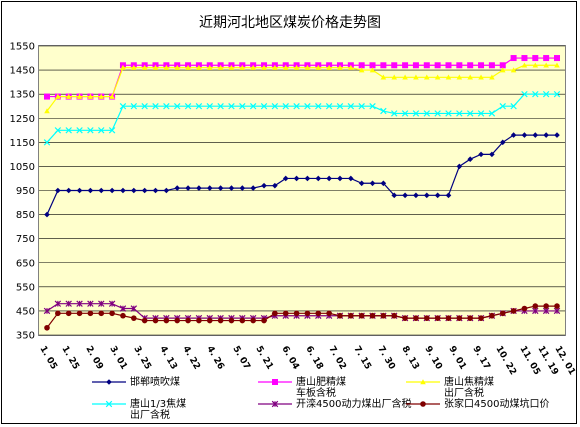  Describe the element at coordinates (240, 358) in the screenshot. I see `x-tick-label: 5. 07` at that location.